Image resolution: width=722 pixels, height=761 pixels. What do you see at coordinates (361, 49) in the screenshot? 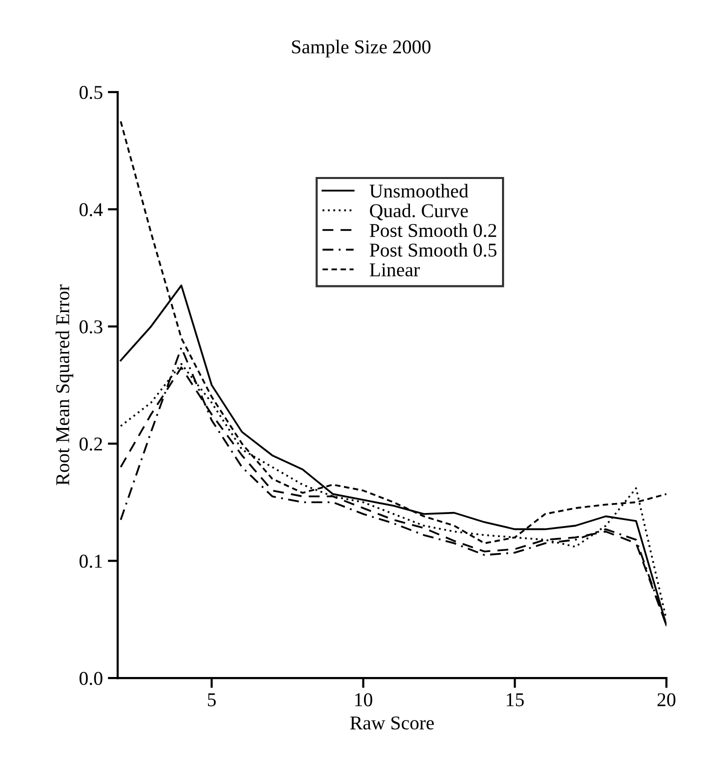
I see `chart-title: Sample Size 2000` at bounding box center [361, 49].